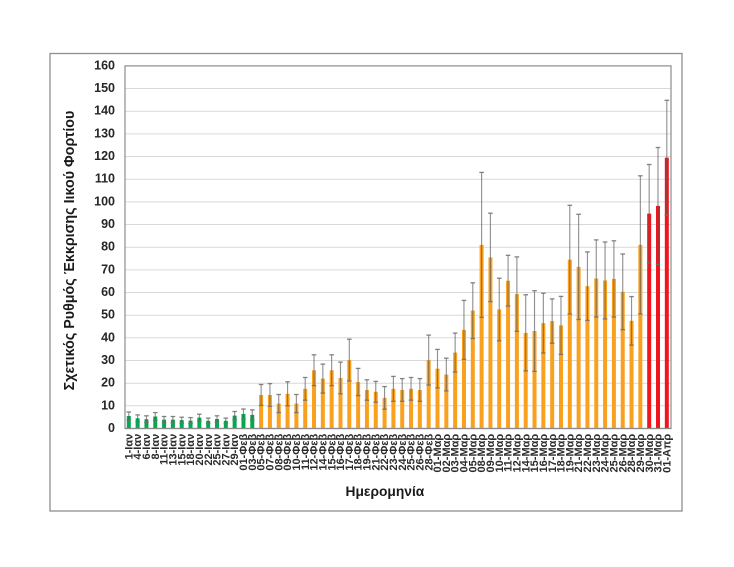 The height and width of the screenshot is (567, 734). Describe the element at coordinates (562, 453) in the screenshot. I see `svg-text: 18-Μαρ` at that location.